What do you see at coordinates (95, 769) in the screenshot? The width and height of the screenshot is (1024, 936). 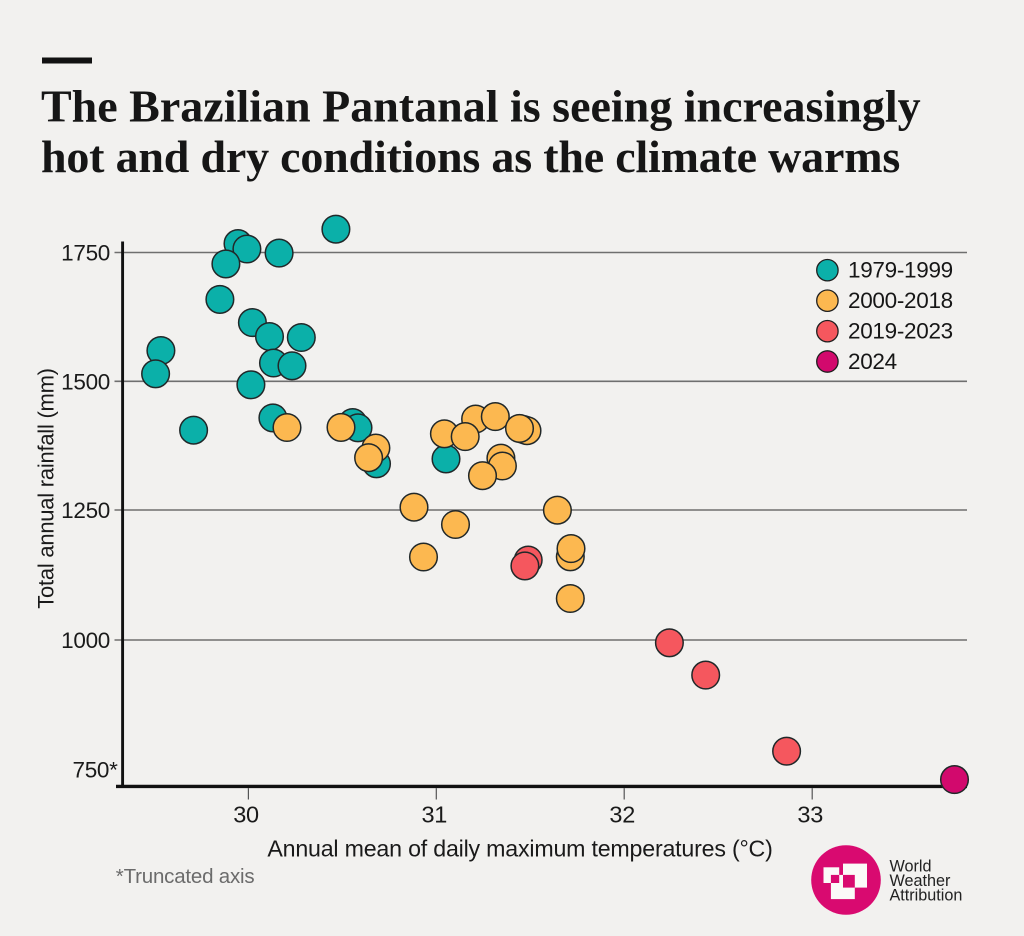 I see `svg-text: 750*` at bounding box center [95, 769].